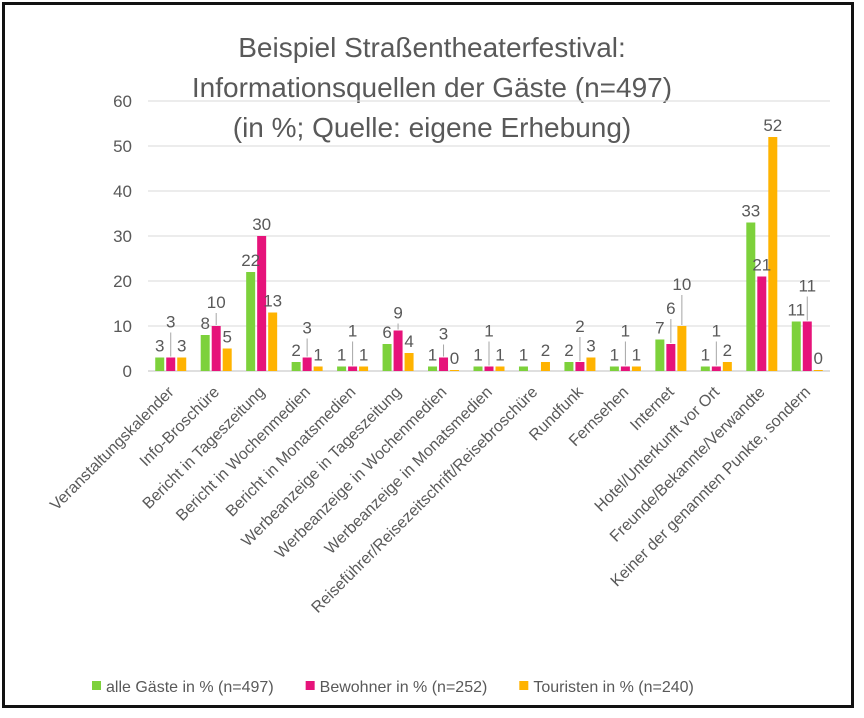 The height and width of the screenshot is (718, 864). I want to click on category-label: Info-Broschüre, so click(180, 427).